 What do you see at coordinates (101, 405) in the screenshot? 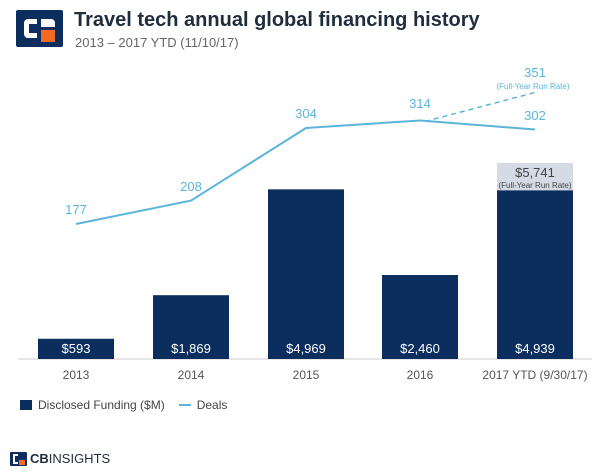
I see `legend-funding-label: Disclosed Funding ($M)` at bounding box center [101, 405].